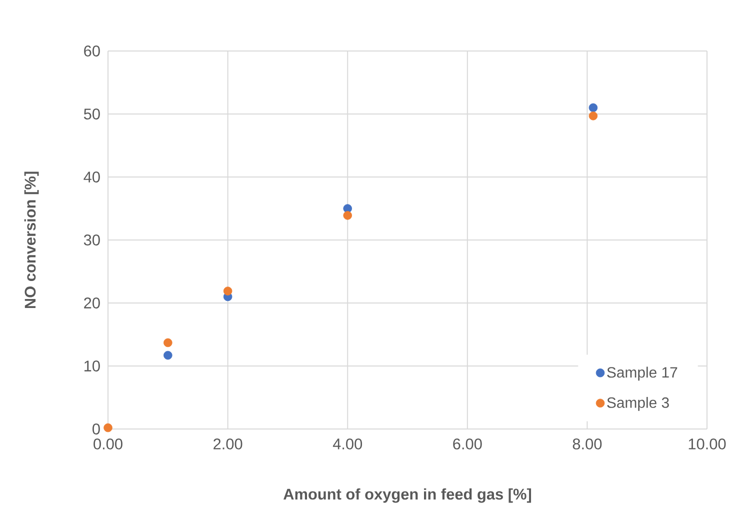 This screenshot has width=740, height=532. Describe the element at coordinates (92, 177) in the screenshot. I see `y-tick-label: 40` at that location.